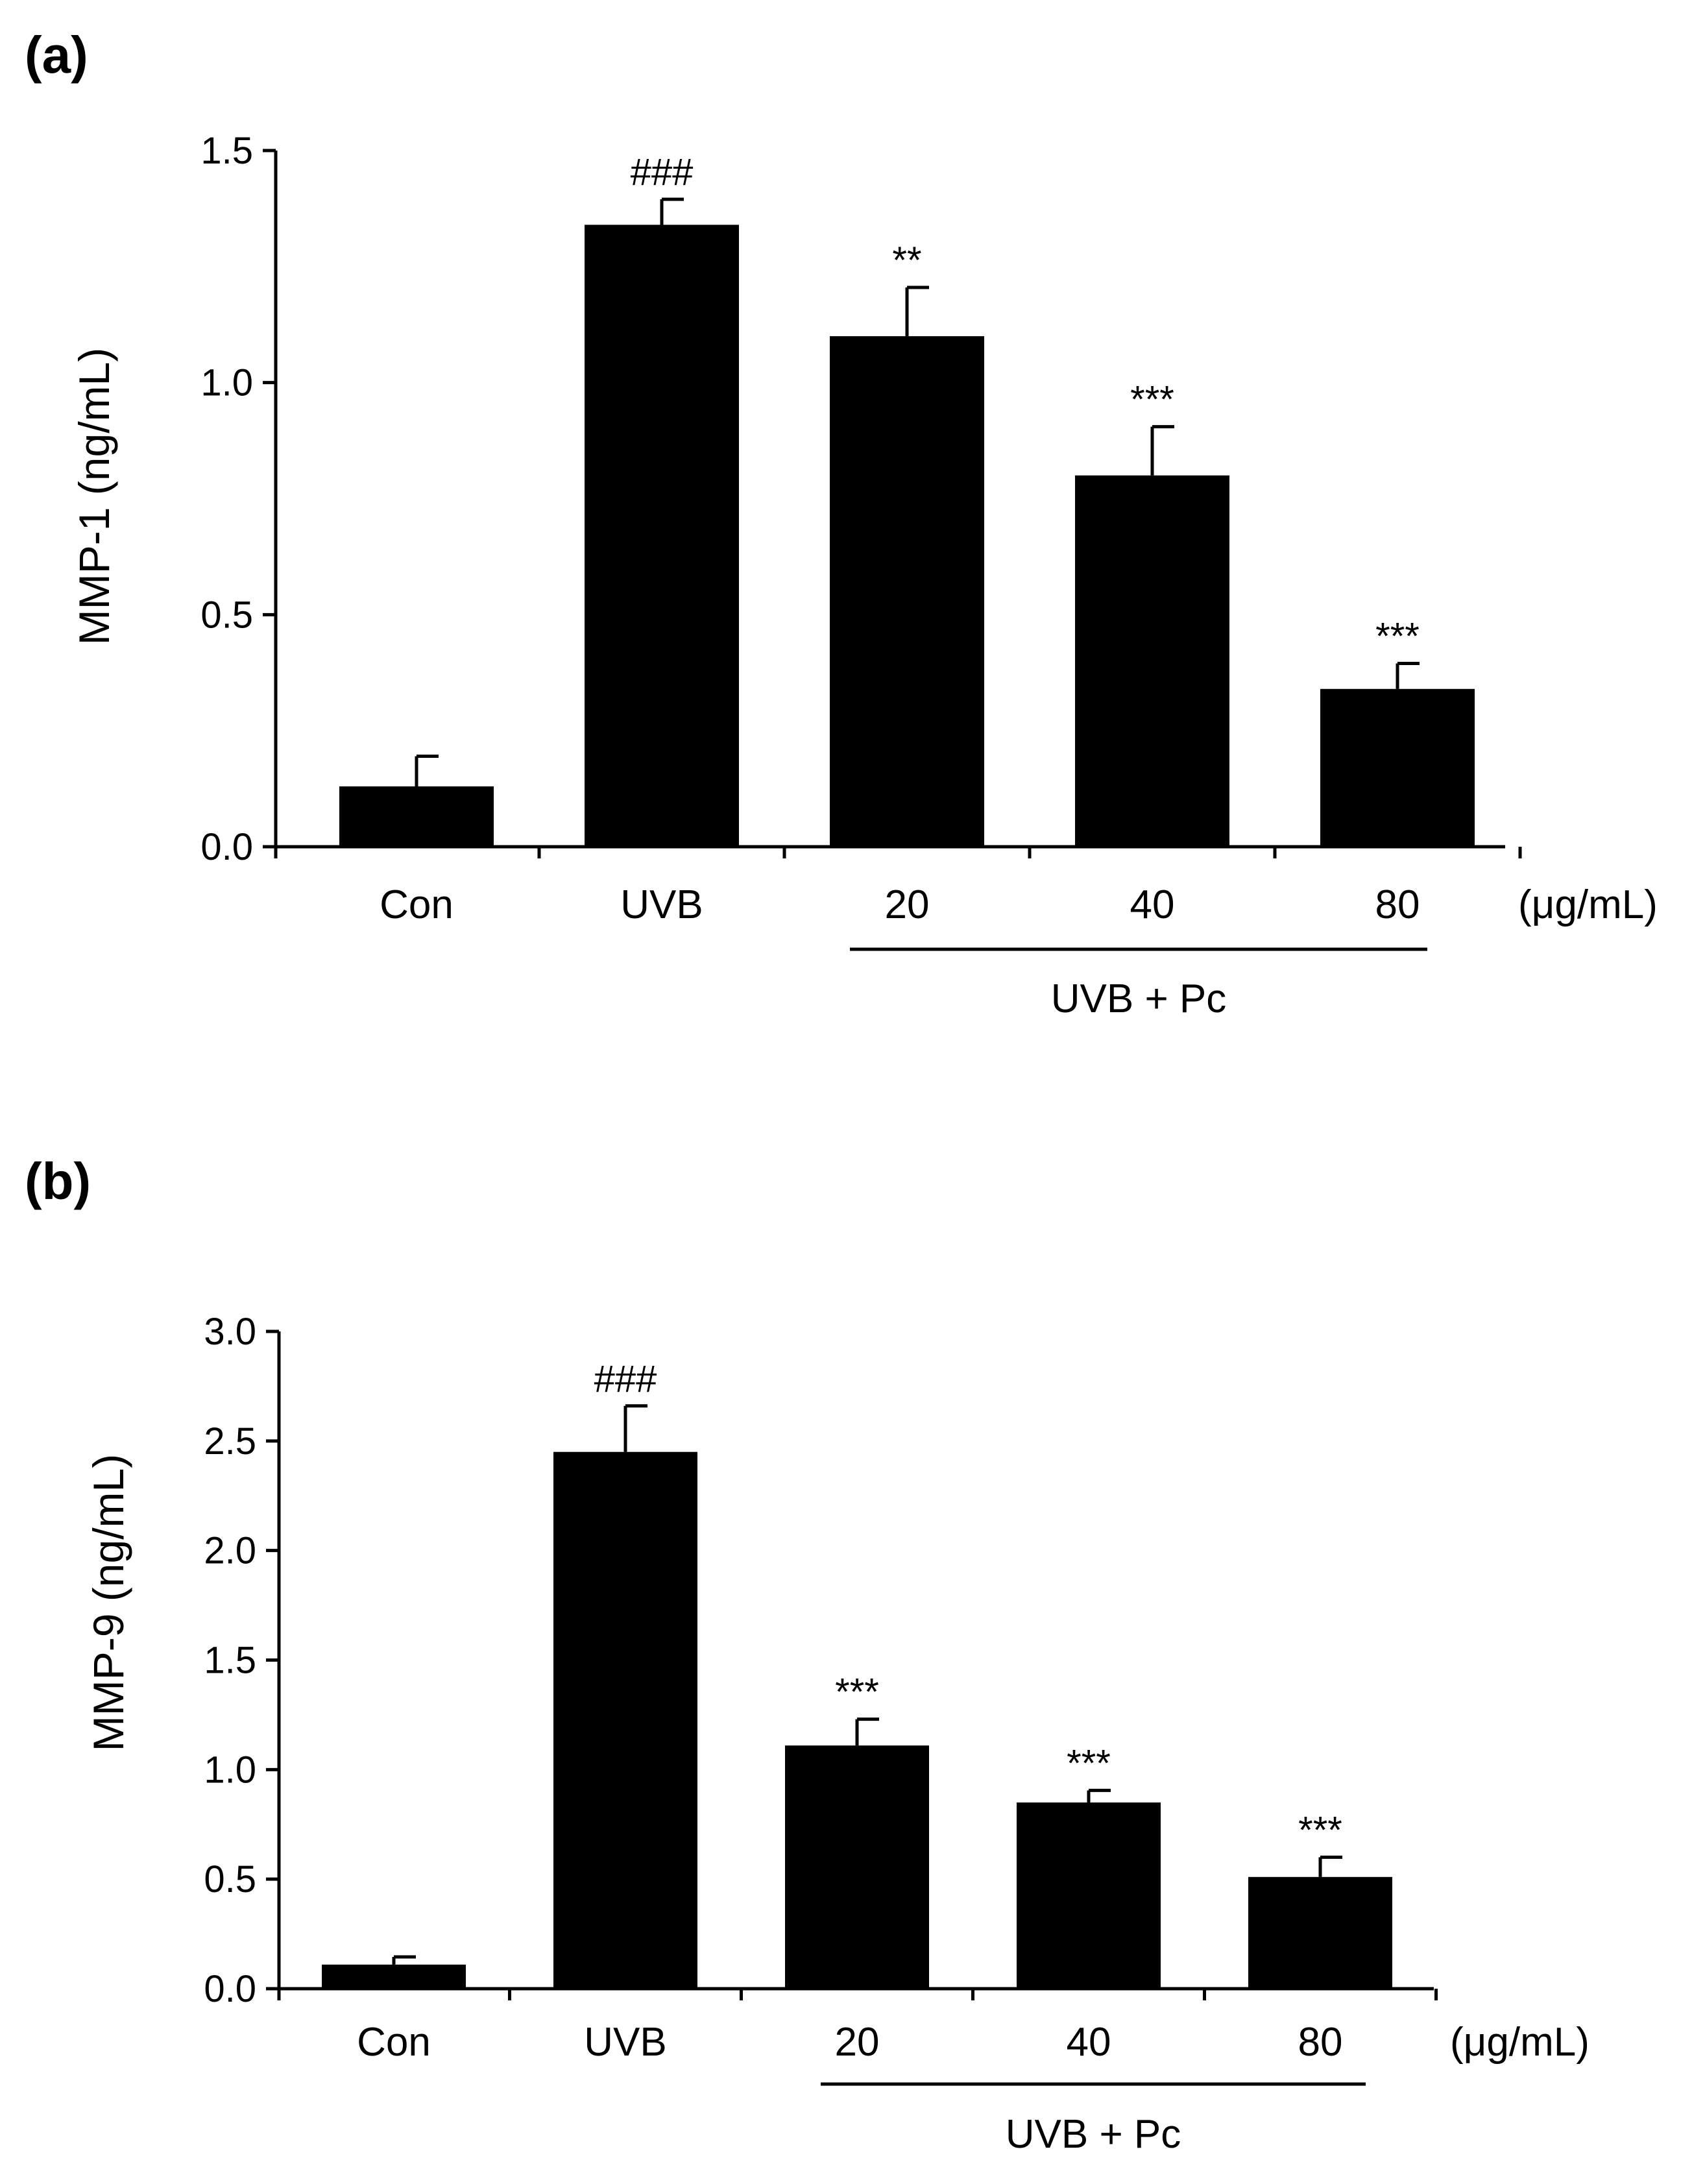  What do you see at coordinates (230, 1989) in the screenshot?
I see `panel-b-y-tick-label: 0.0` at bounding box center [230, 1989].